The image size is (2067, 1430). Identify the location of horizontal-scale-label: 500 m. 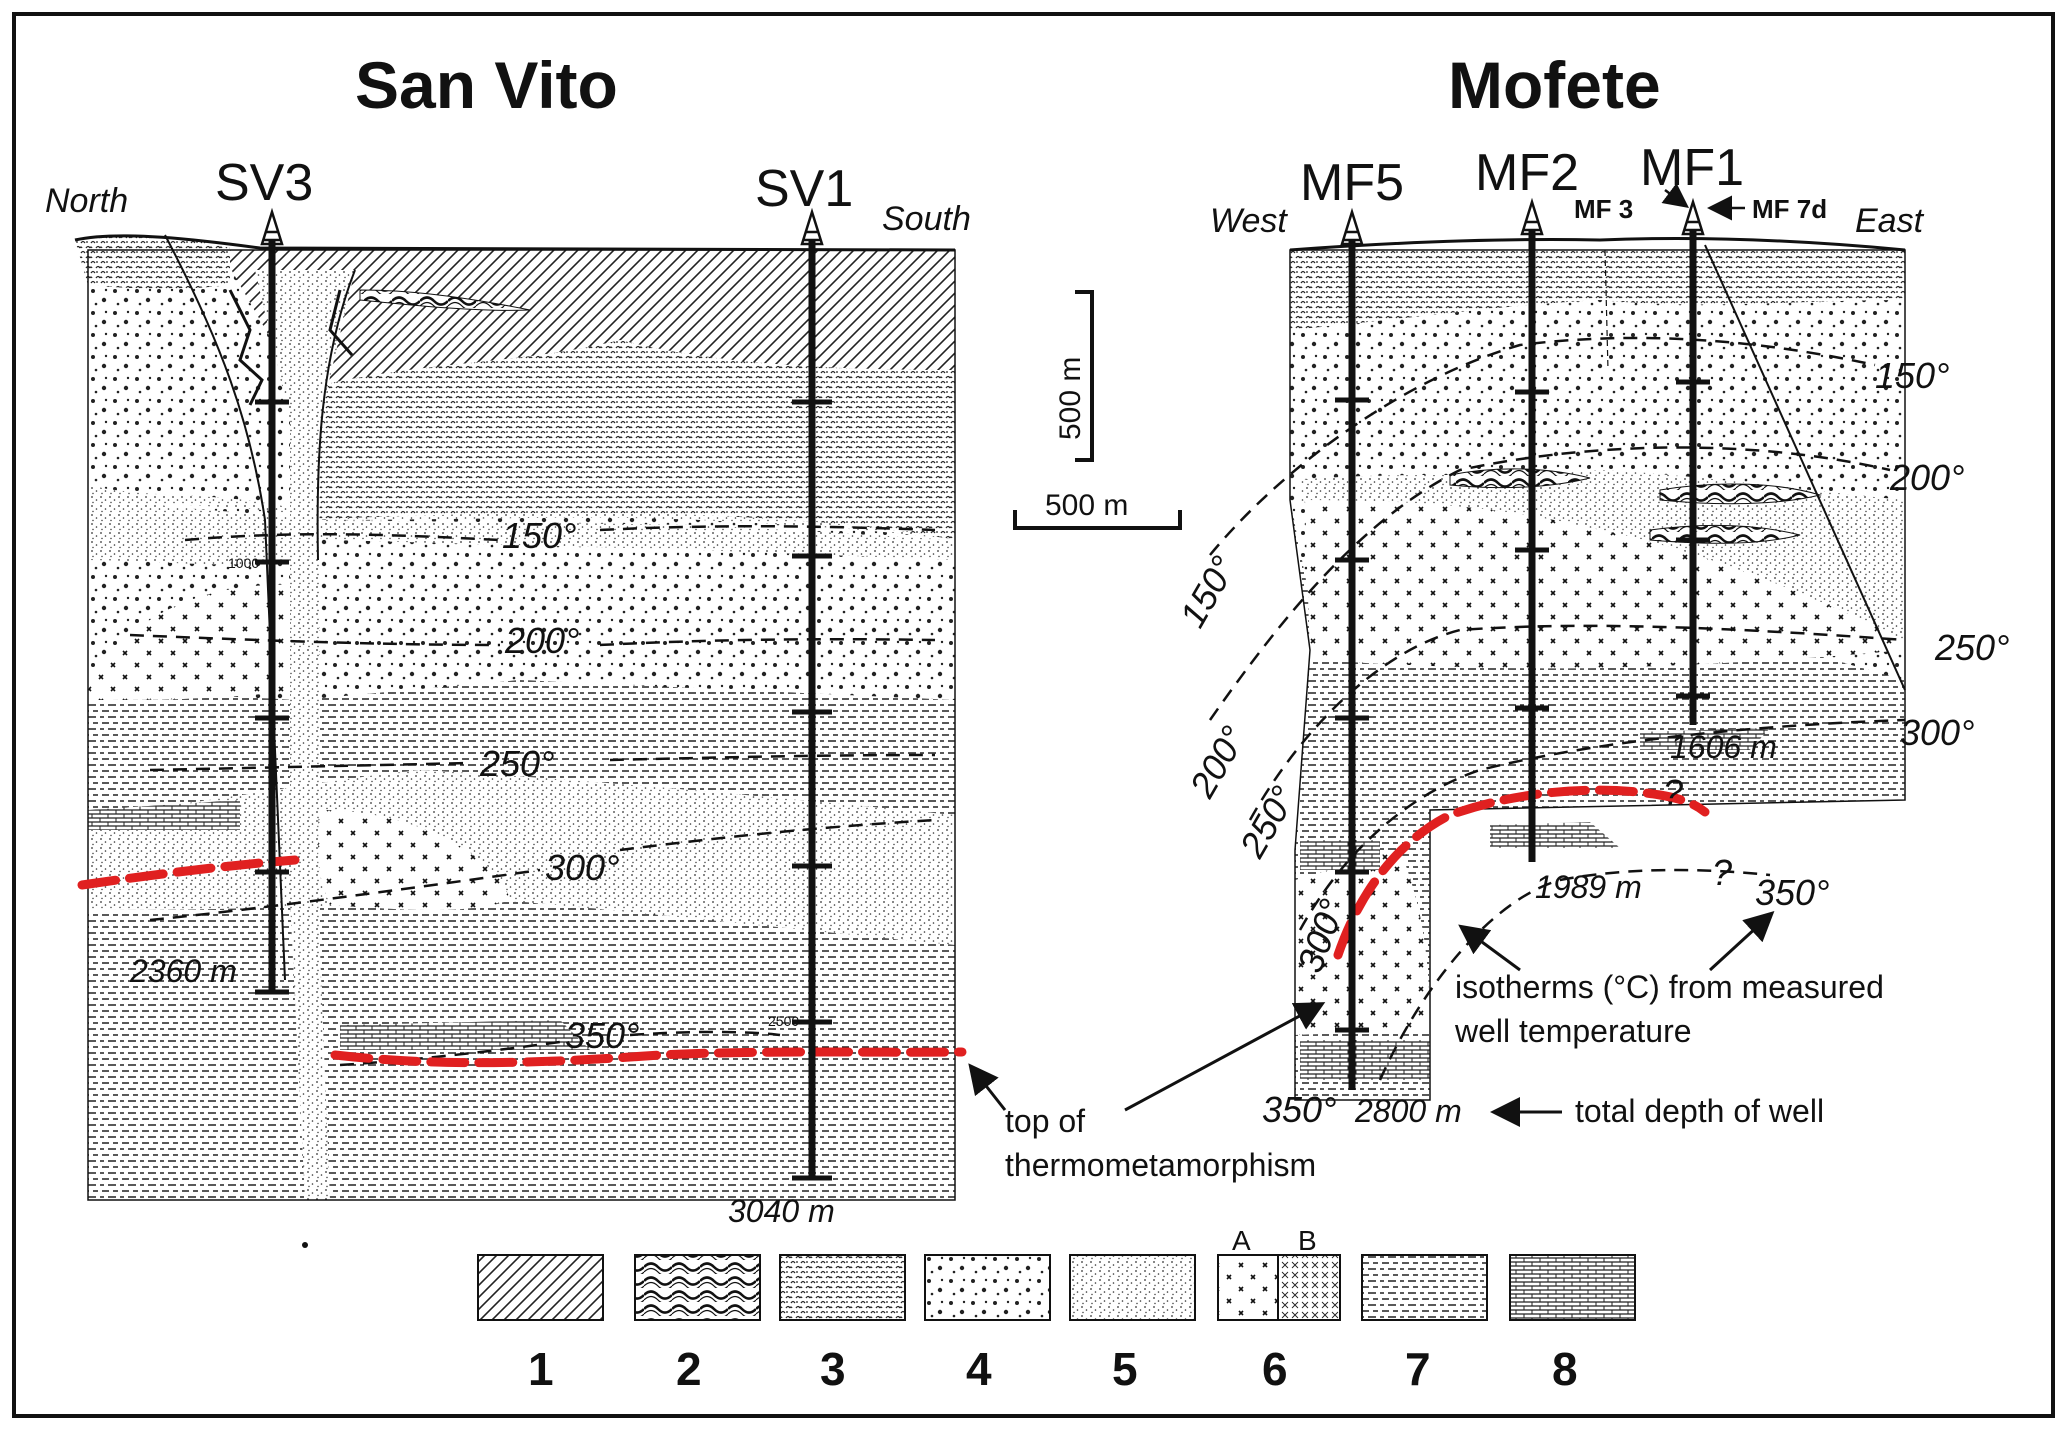
(1086, 505).